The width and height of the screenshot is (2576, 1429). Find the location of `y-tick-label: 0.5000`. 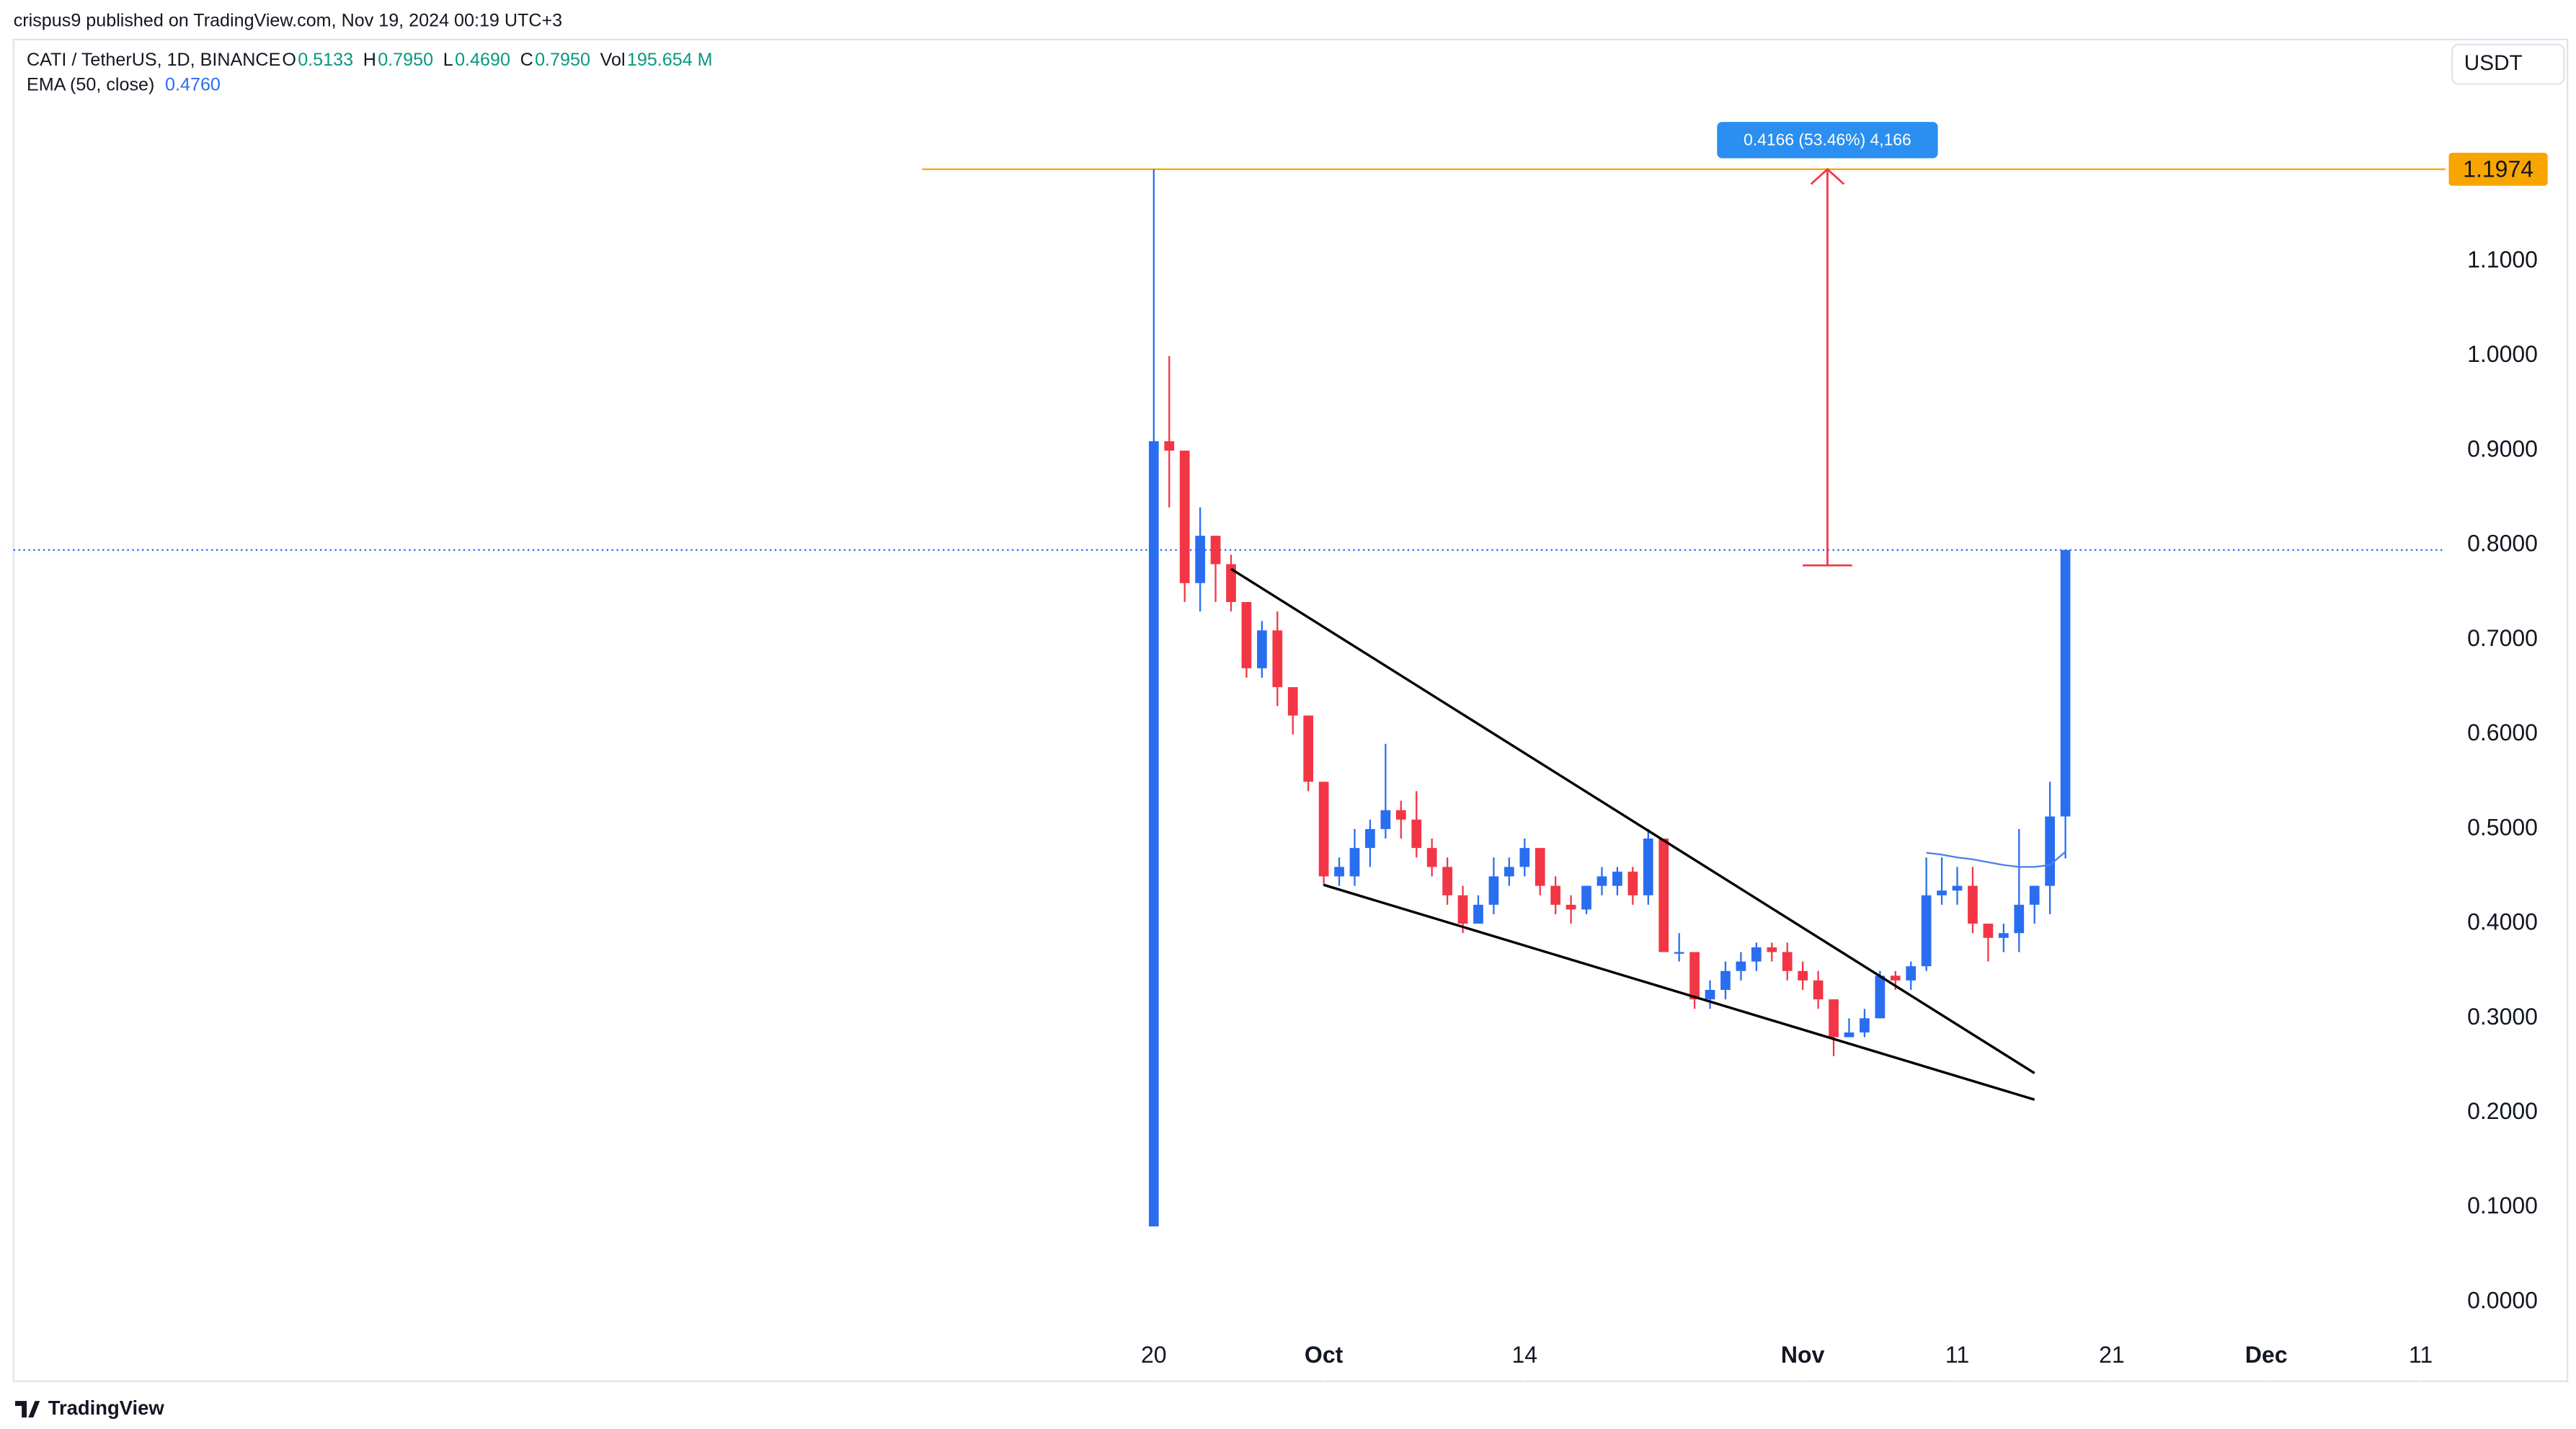

y-tick-label: 0.5000 is located at coordinates (2502, 827).